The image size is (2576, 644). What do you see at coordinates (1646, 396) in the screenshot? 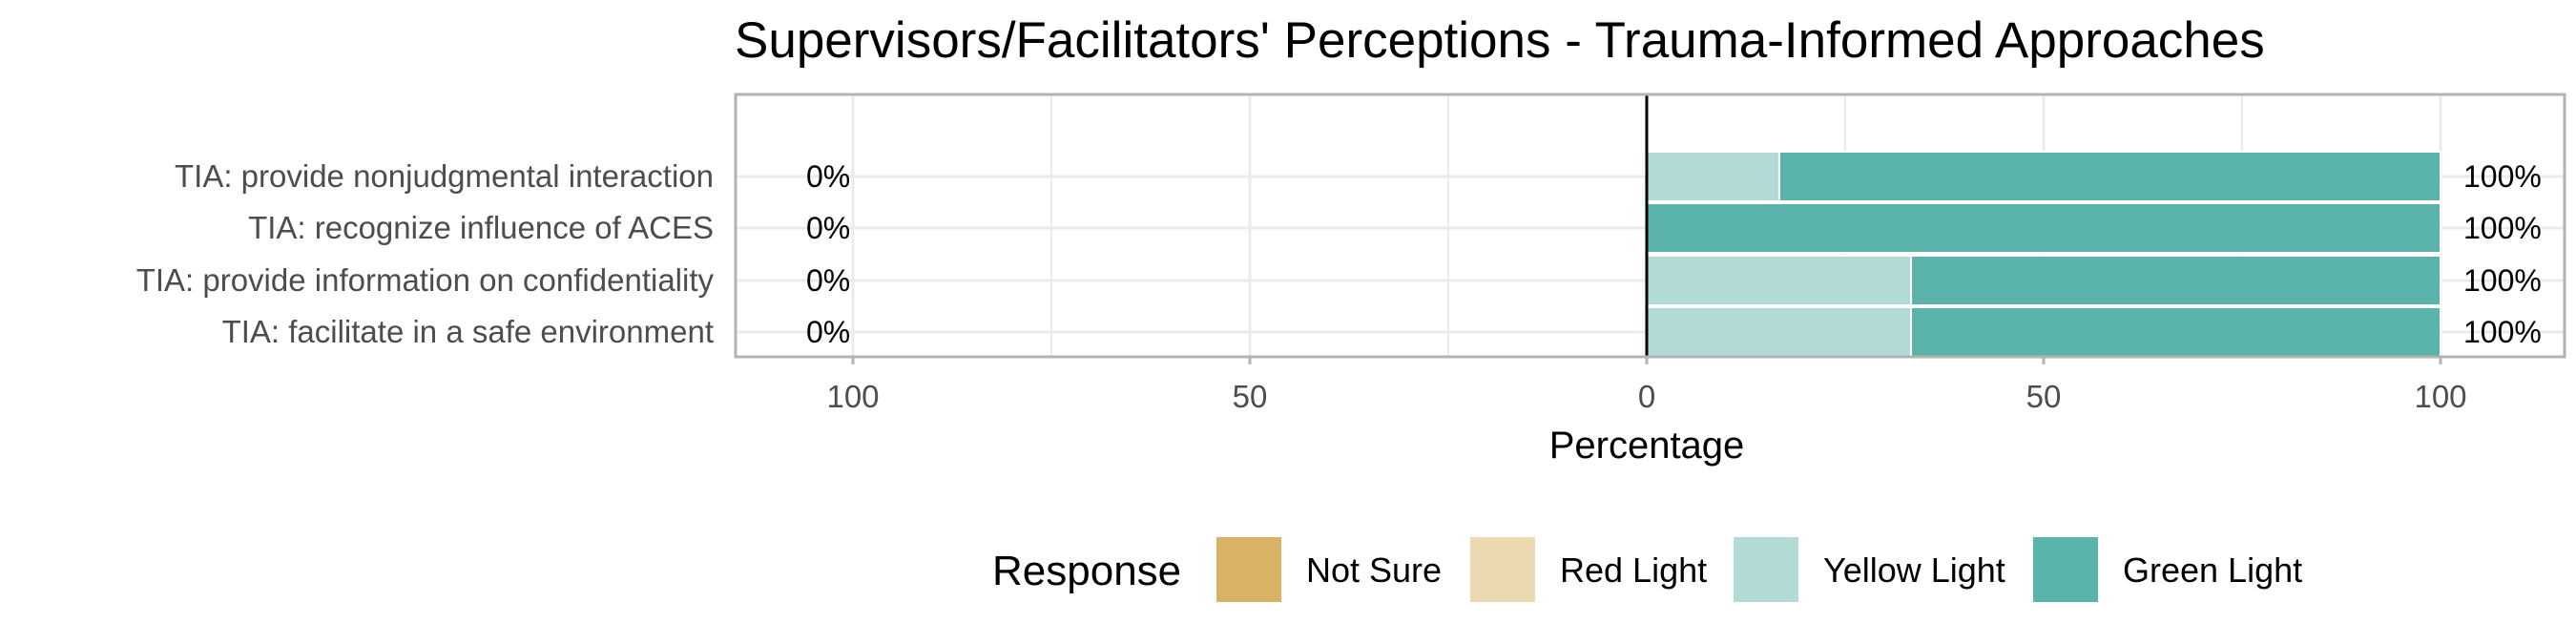
I see `x-tick-label: 0` at bounding box center [1646, 396].